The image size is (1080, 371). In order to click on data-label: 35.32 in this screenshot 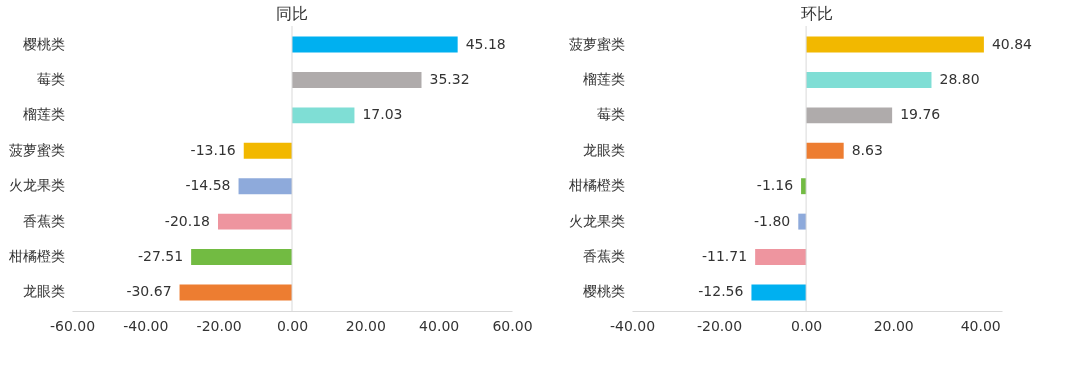, I will do `click(449, 78)`.